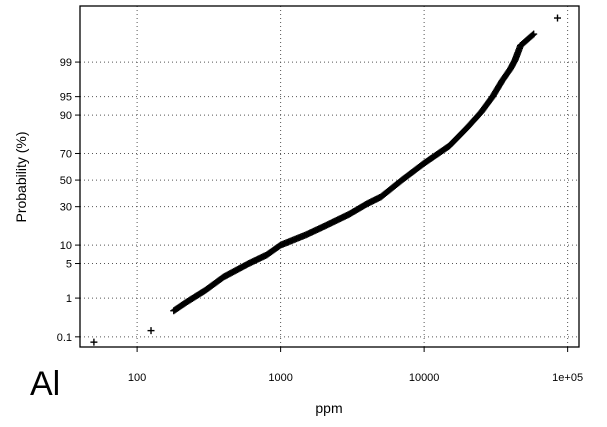 The height and width of the screenshot is (427, 607). Describe the element at coordinates (66, 116) in the screenshot. I see `y-tick-label: 90` at that location.